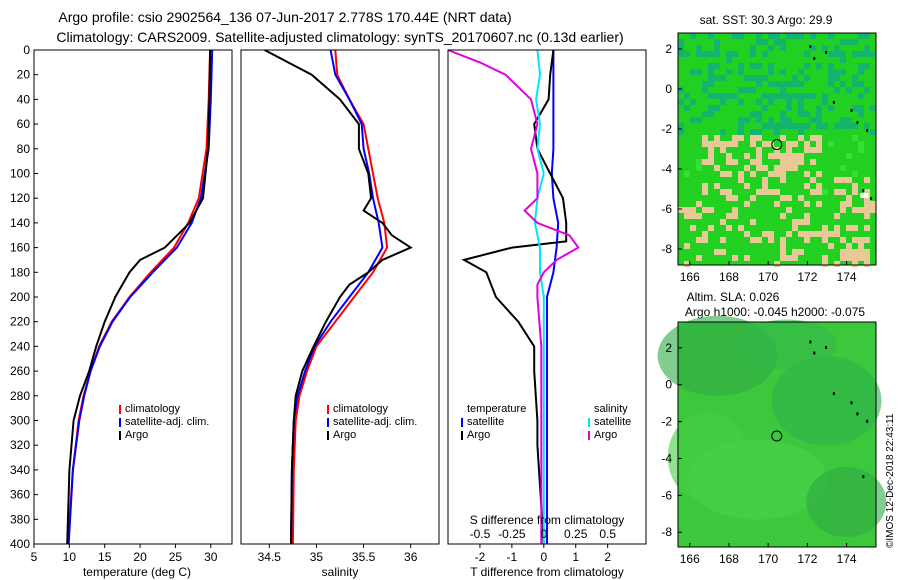 Image resolution: width=900 pixels, height=580 pixels. Describe the element at coordinates (512, 557) in the screenshot. I see `x-tick-label: -1` at that location.